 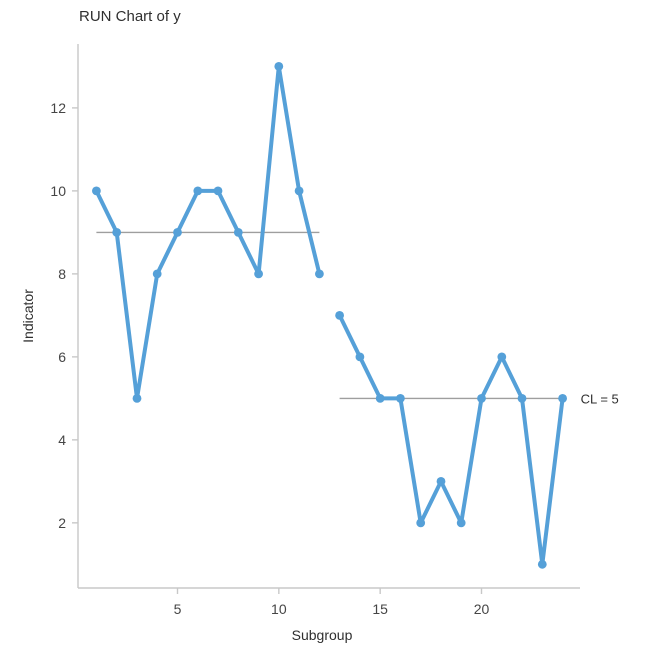 I want to click on x-tick-label: 10, so click(x=279, y=609).